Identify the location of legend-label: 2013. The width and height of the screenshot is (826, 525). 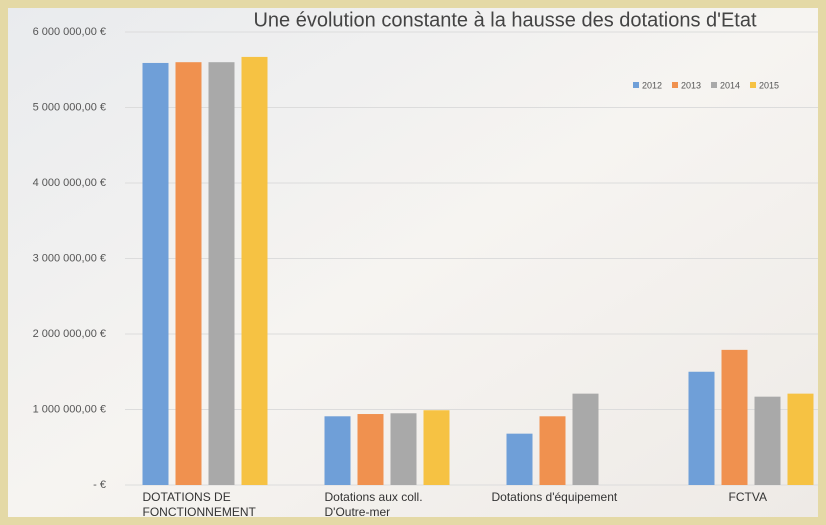
(691, 85).